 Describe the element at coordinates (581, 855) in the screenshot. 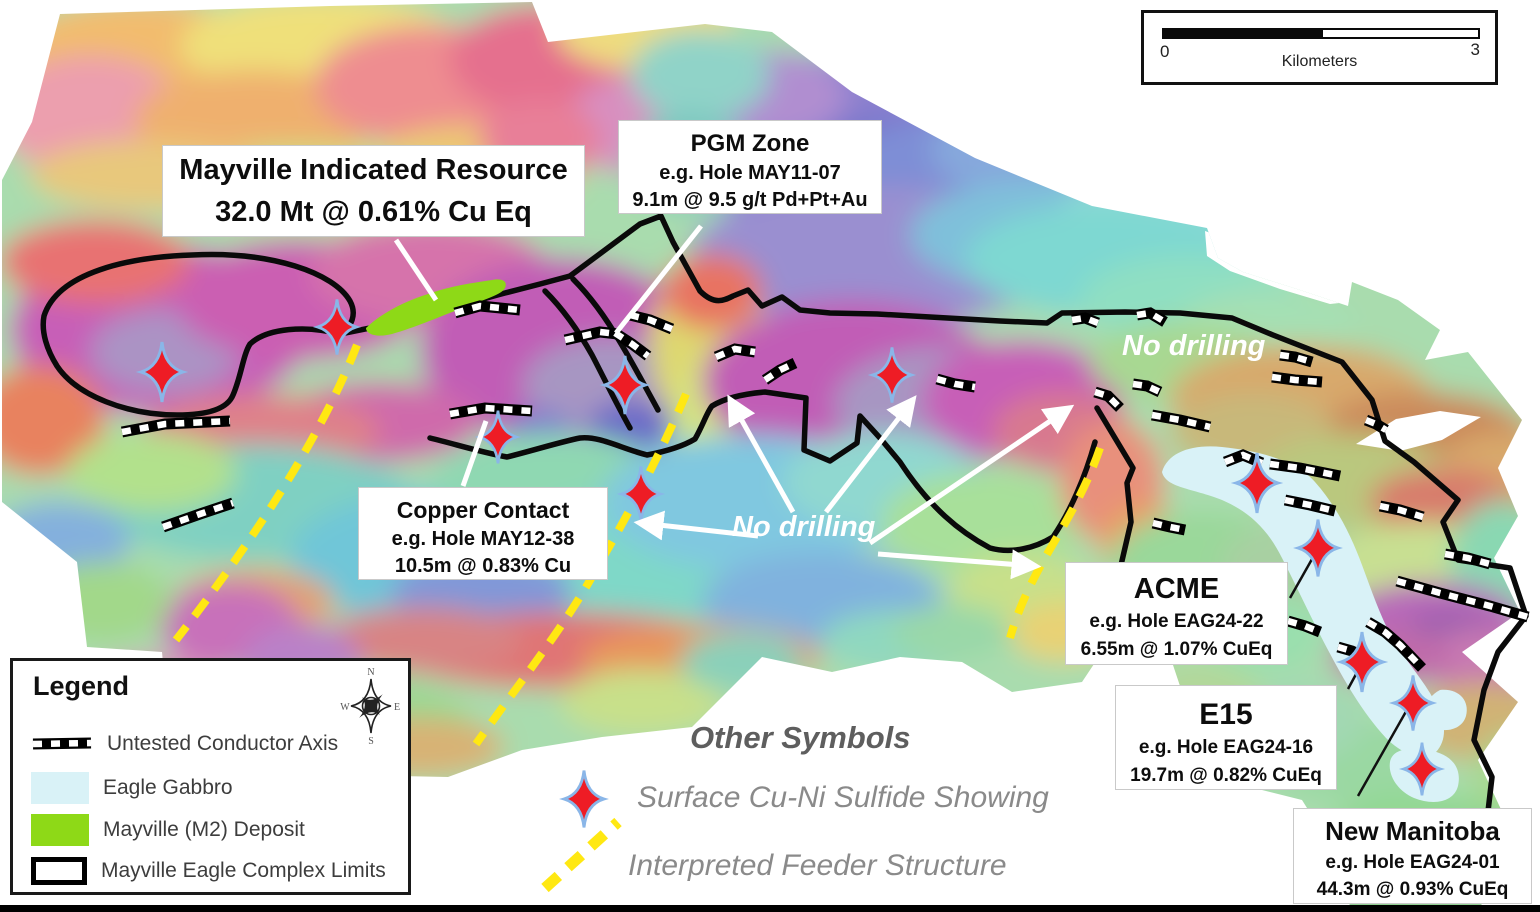

I see `yellow-dashed-line-icon` at that location.